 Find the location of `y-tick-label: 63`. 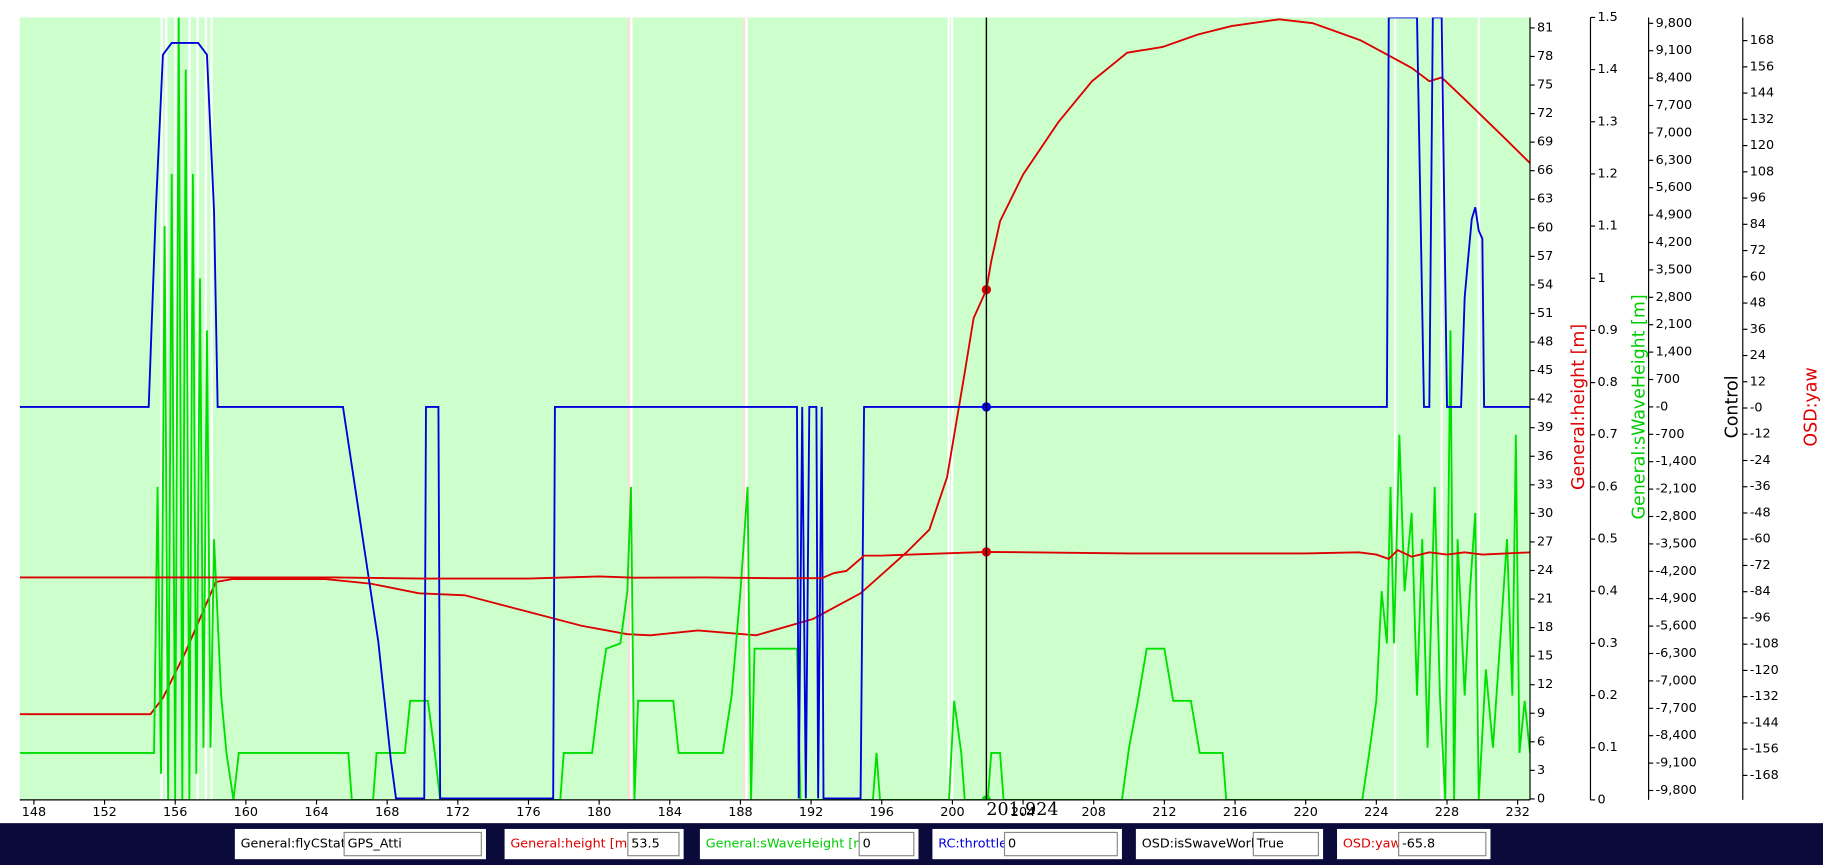

y-tick-label: 63 is located at coordinates (1545, 199).